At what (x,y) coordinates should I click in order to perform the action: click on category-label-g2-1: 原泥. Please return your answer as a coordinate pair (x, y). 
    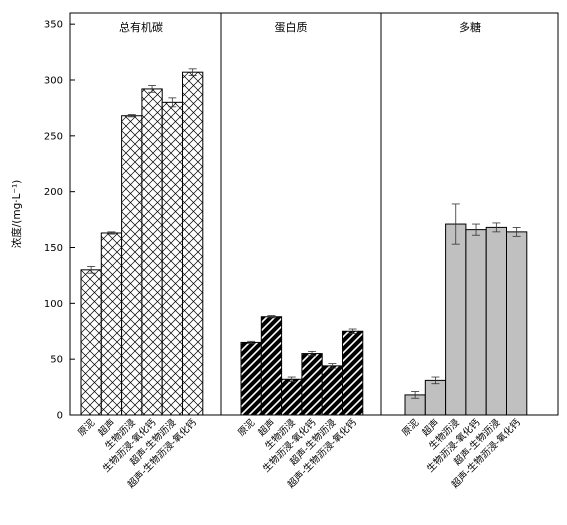
    Looking at the image, I should click on (246, 427).